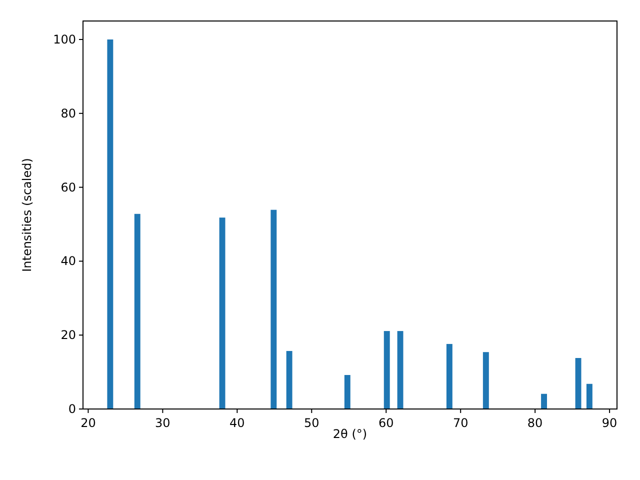 The width and height of the screenshot is (640, 480). What do you see at coordinates (88, 423) in the screenshot?
I see `x-tick-label: 20` at bounding box center [88, 423].